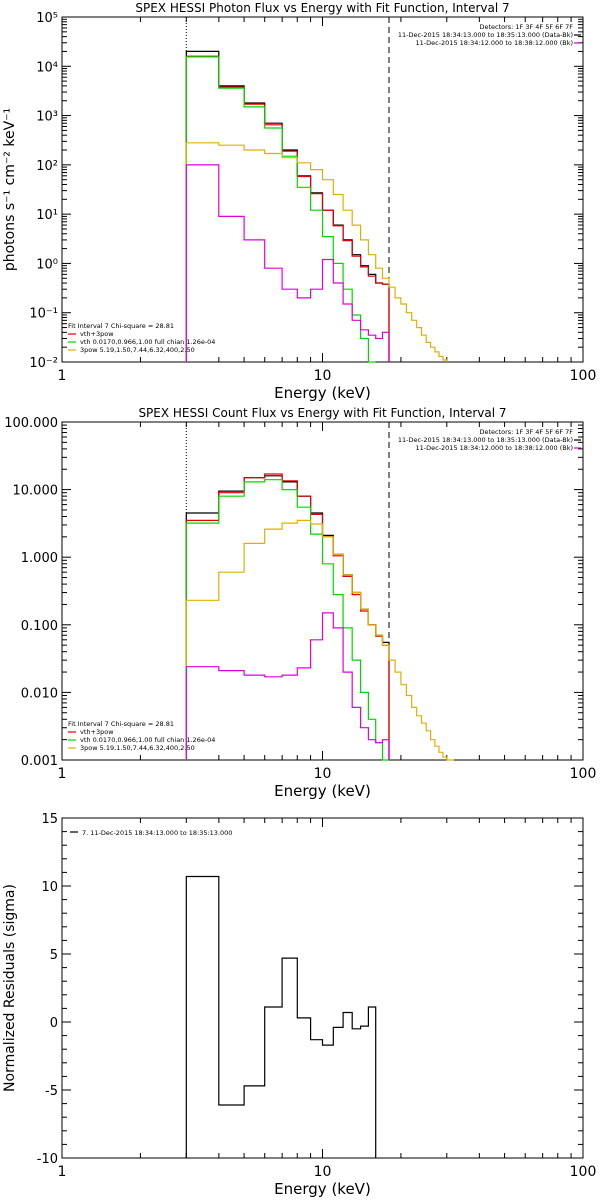  Describe the element at coordinates (49, 887) in the screenshot. I see `y-tick-label: 10` at that location.